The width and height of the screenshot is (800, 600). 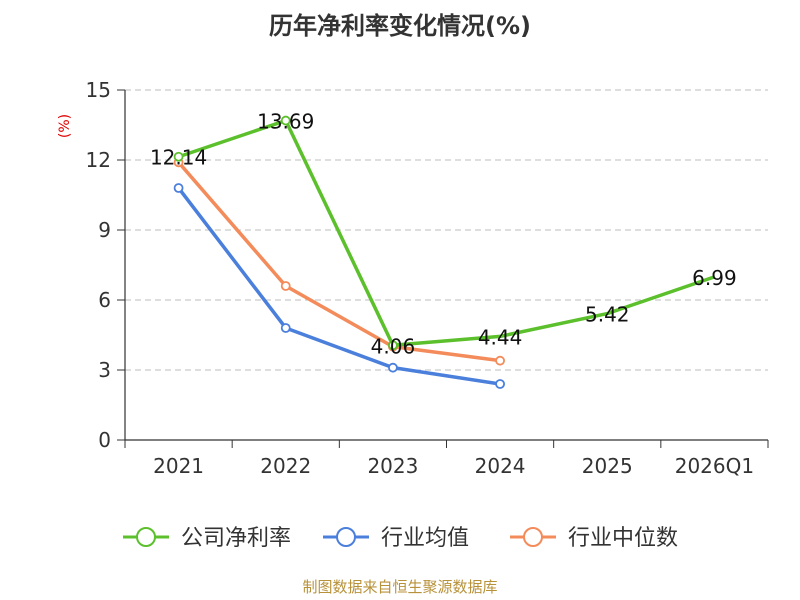 What do you see at coordinates (400, 26) in the screenshot?
I see `chart-title: 历年净利率变化情况(%)` at bounding box center [400, 26].